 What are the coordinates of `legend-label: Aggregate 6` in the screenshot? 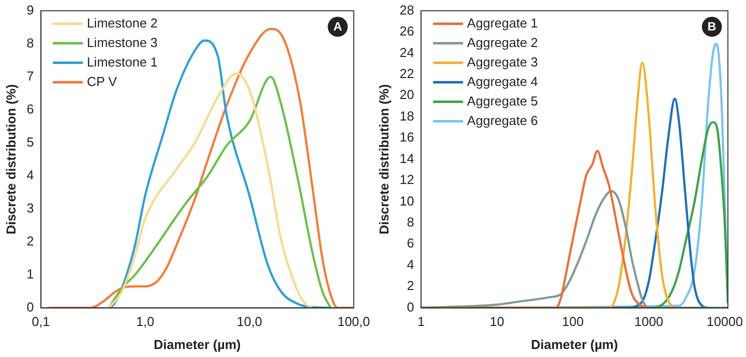 It's located at (502, 120).